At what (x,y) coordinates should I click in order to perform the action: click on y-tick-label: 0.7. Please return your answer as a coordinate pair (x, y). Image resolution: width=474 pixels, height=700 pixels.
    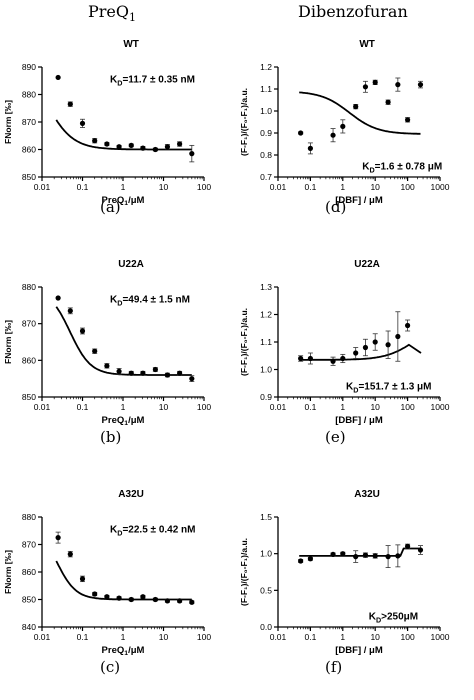
    Looking at the image, I should click on (266, 177).